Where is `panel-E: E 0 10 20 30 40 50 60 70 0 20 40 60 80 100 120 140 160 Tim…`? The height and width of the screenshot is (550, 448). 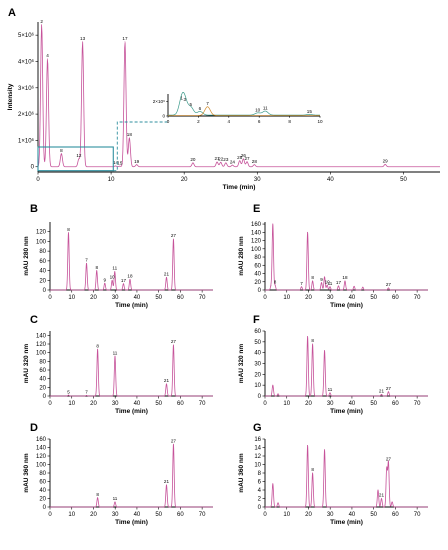
panel-E: E 0 10 20 30 40 50 60 70 0 20 40 60 80 100 120 140 160 Tim… is located at coordinates (333, 256).